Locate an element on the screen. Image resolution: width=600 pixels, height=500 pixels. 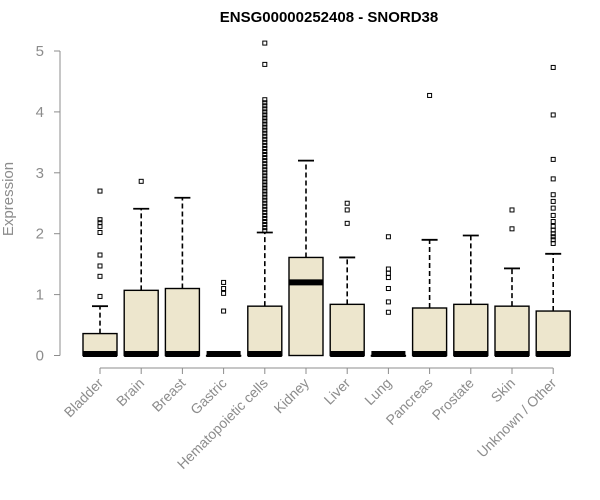
y-axis: 0 1 2 3 4 5 is located at coordinates (48, 204).